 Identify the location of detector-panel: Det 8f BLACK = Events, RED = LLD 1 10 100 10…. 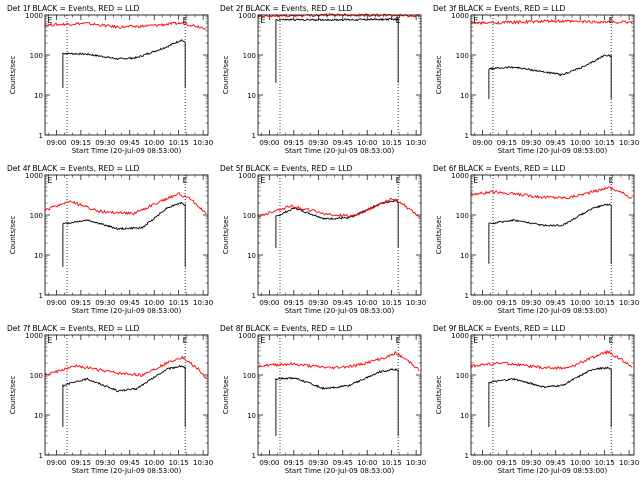
(323, 399).